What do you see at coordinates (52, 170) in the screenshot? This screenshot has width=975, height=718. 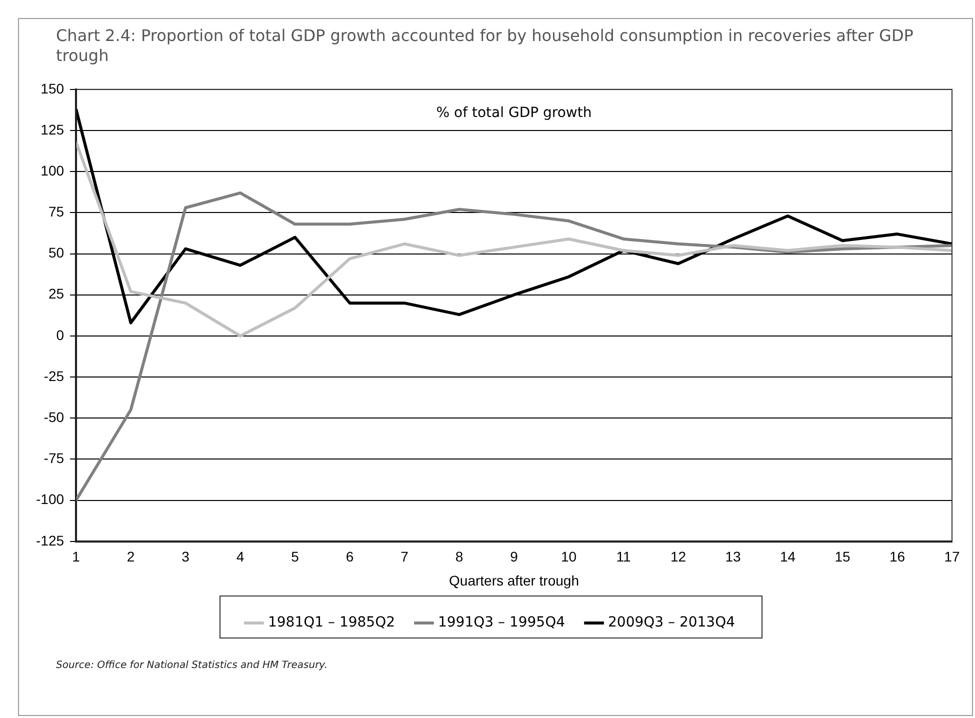 I see `y-tick-label: 100` at bounding box center [52, 170].